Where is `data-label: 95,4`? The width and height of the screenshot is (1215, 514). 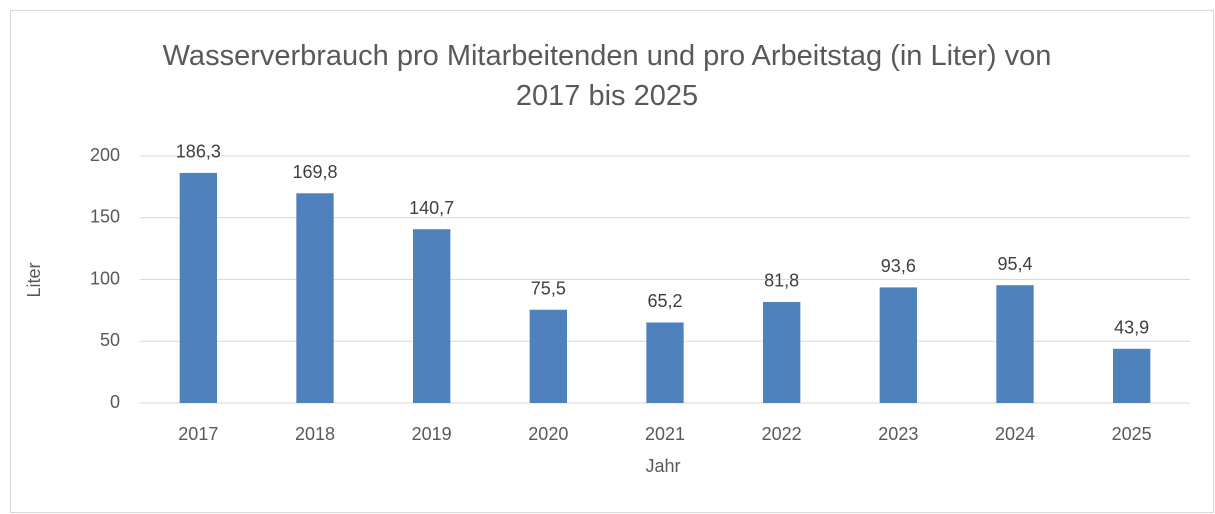 data-label: 95,4 is located at coordinates (1014, 264).